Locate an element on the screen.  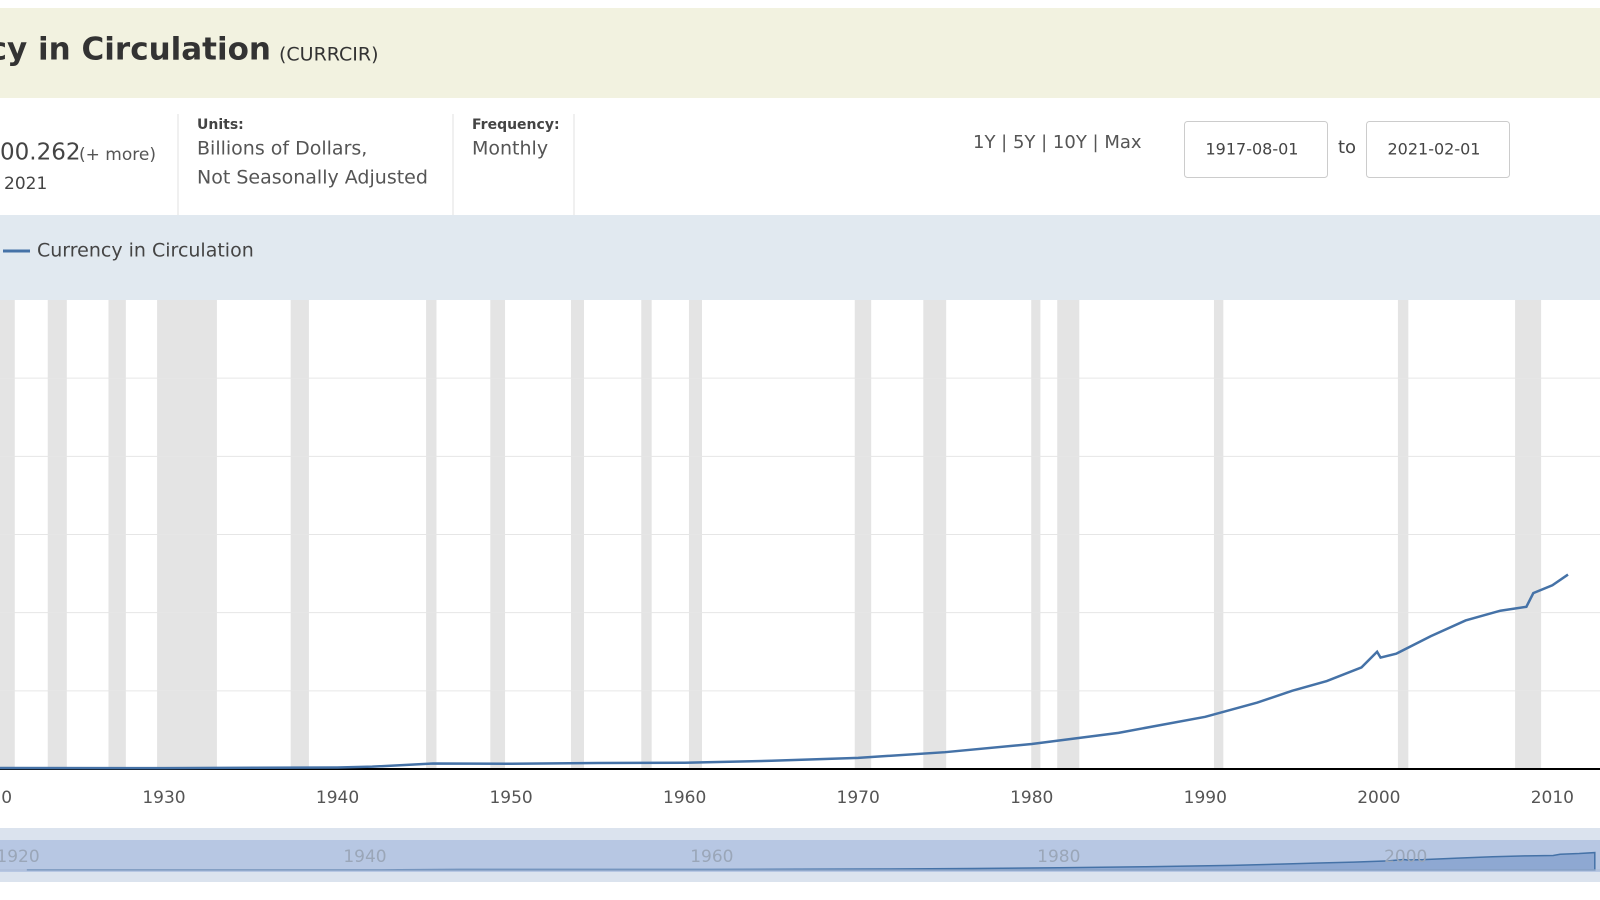
x-tick-label: 1940 is located at coordinates (337, 798).